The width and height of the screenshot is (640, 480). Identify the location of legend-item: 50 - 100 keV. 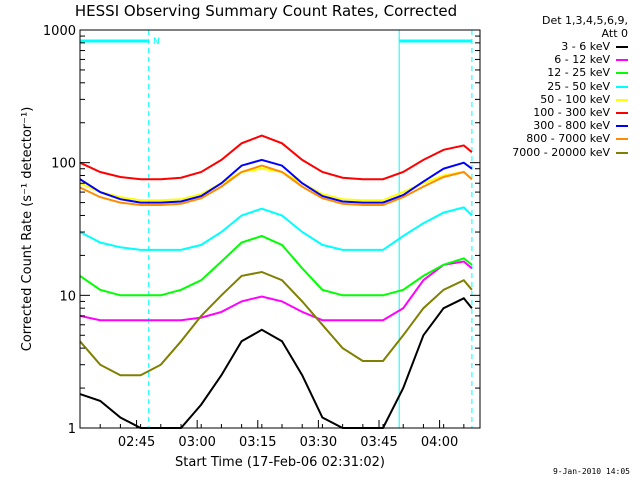
(584, 99).